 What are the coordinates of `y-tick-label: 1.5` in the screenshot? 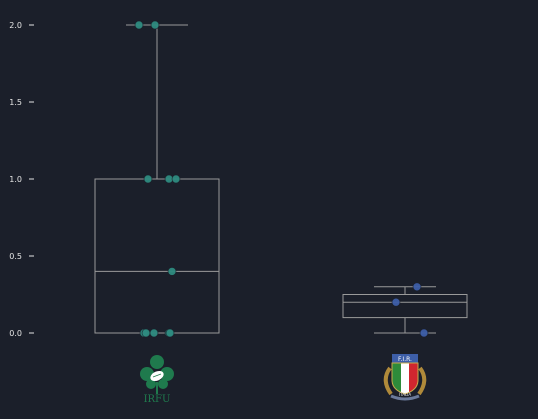 It's located at (15, 102).